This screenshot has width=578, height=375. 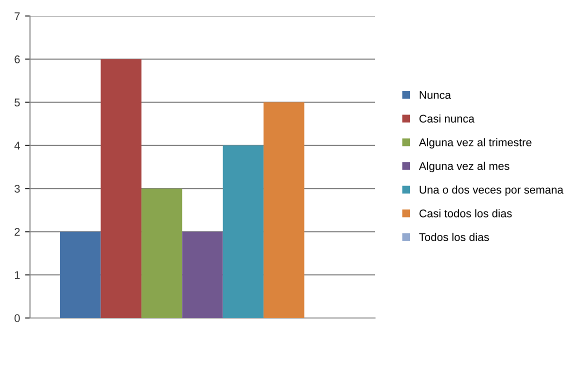 What do you see at coordinates (465, 213) in the screenshot?
I see `legend-label: Casi todos los dias` at bounding box center [465, 213].